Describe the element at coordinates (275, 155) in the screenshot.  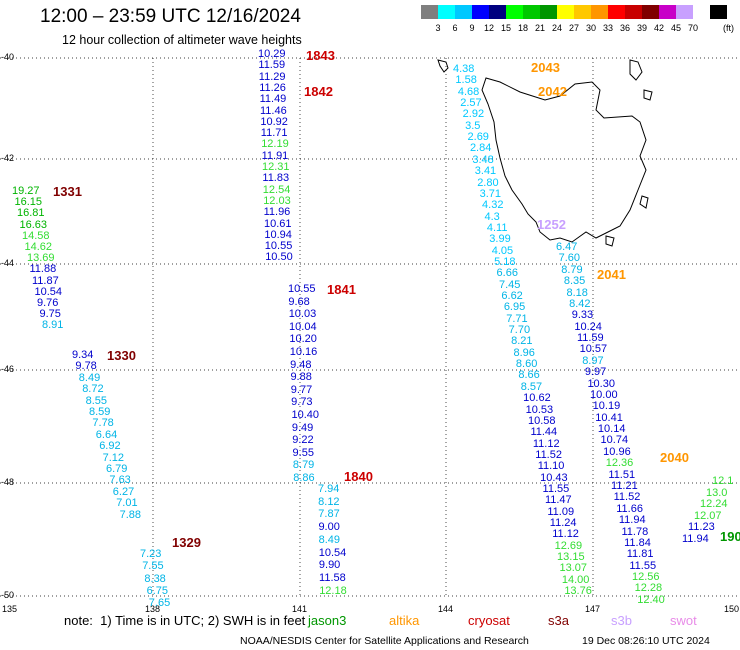
I see `swh-value: 11.91` at that location.